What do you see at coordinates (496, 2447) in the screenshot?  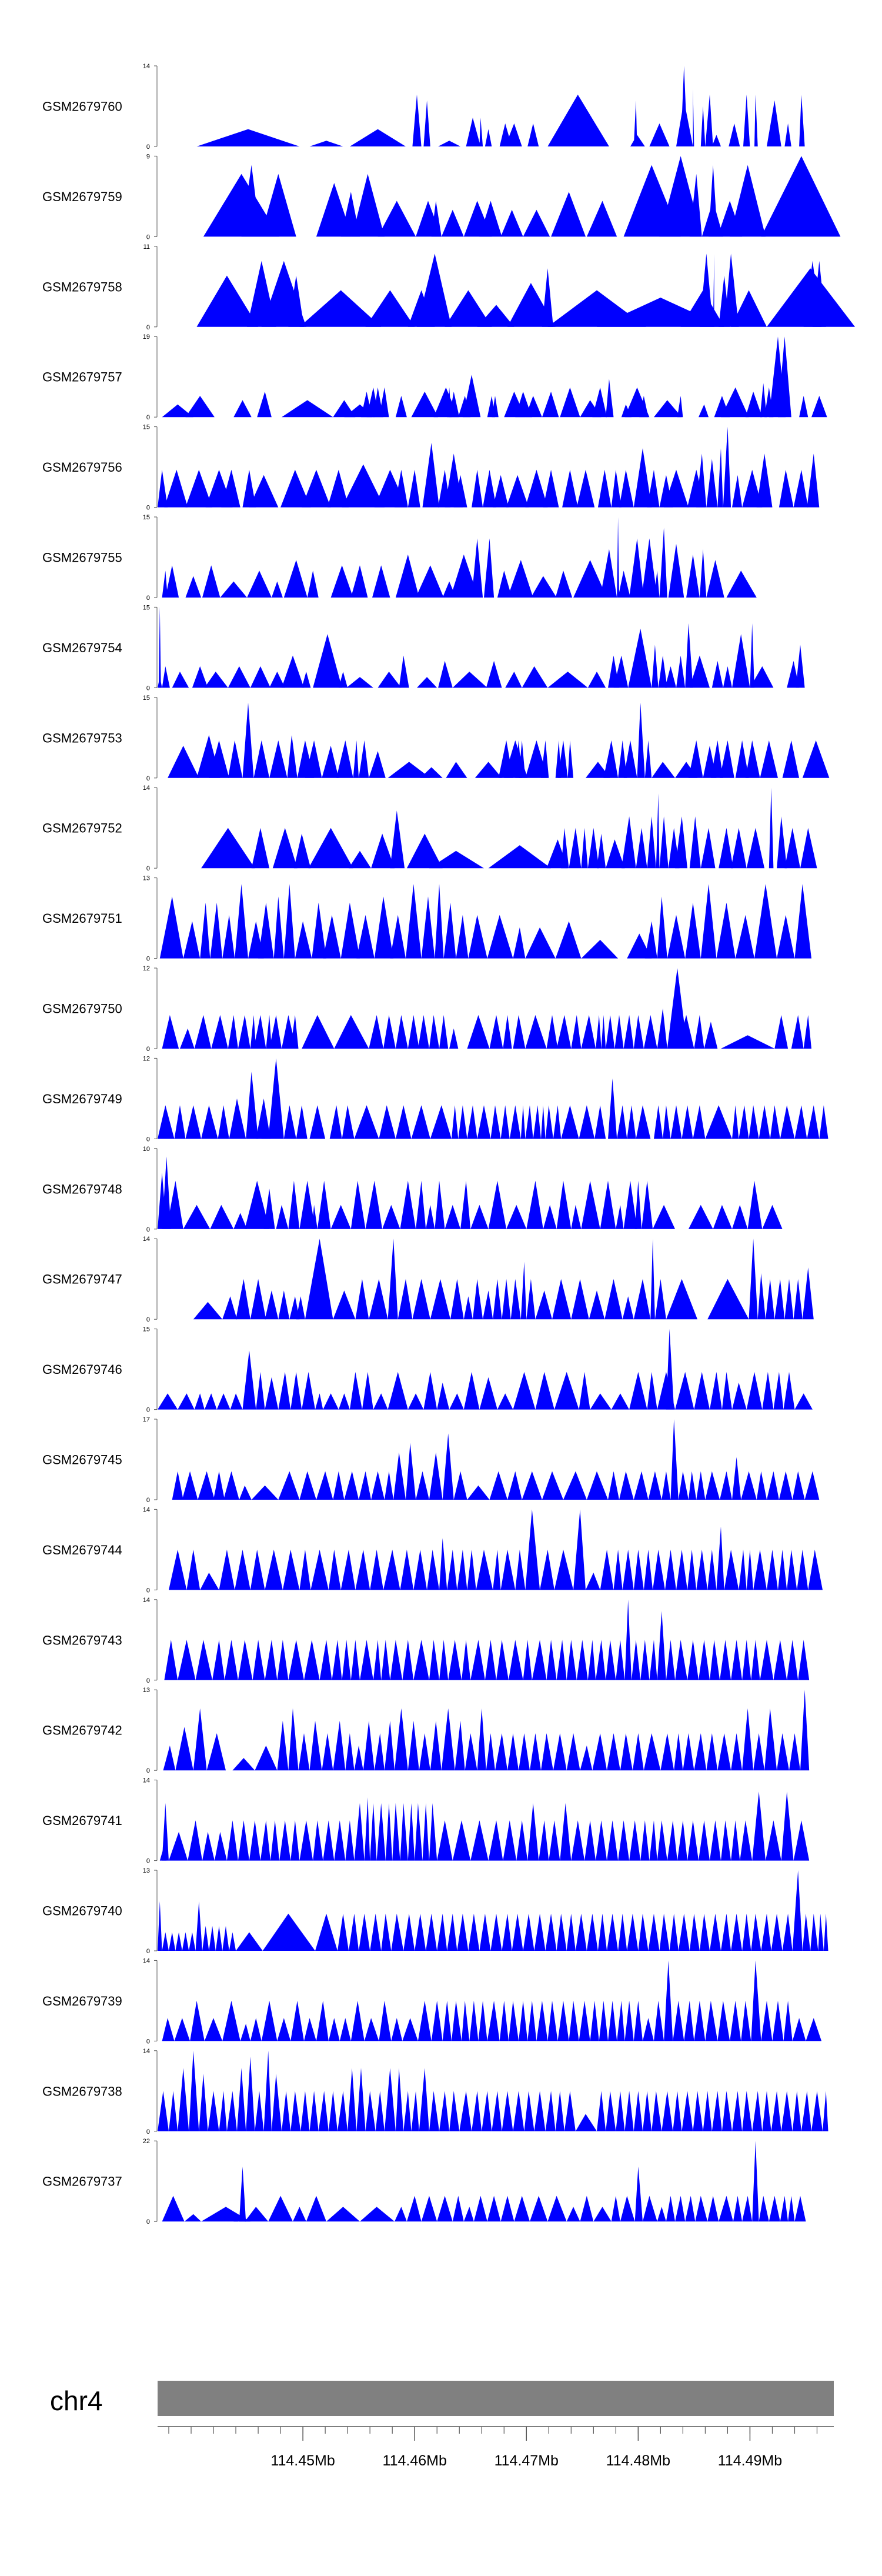 I see `genome-axis: 114.45Mb 114.46Mb 114.47Mb 114.48Mb 114.49Mb` at bounding box center [496, 2447].